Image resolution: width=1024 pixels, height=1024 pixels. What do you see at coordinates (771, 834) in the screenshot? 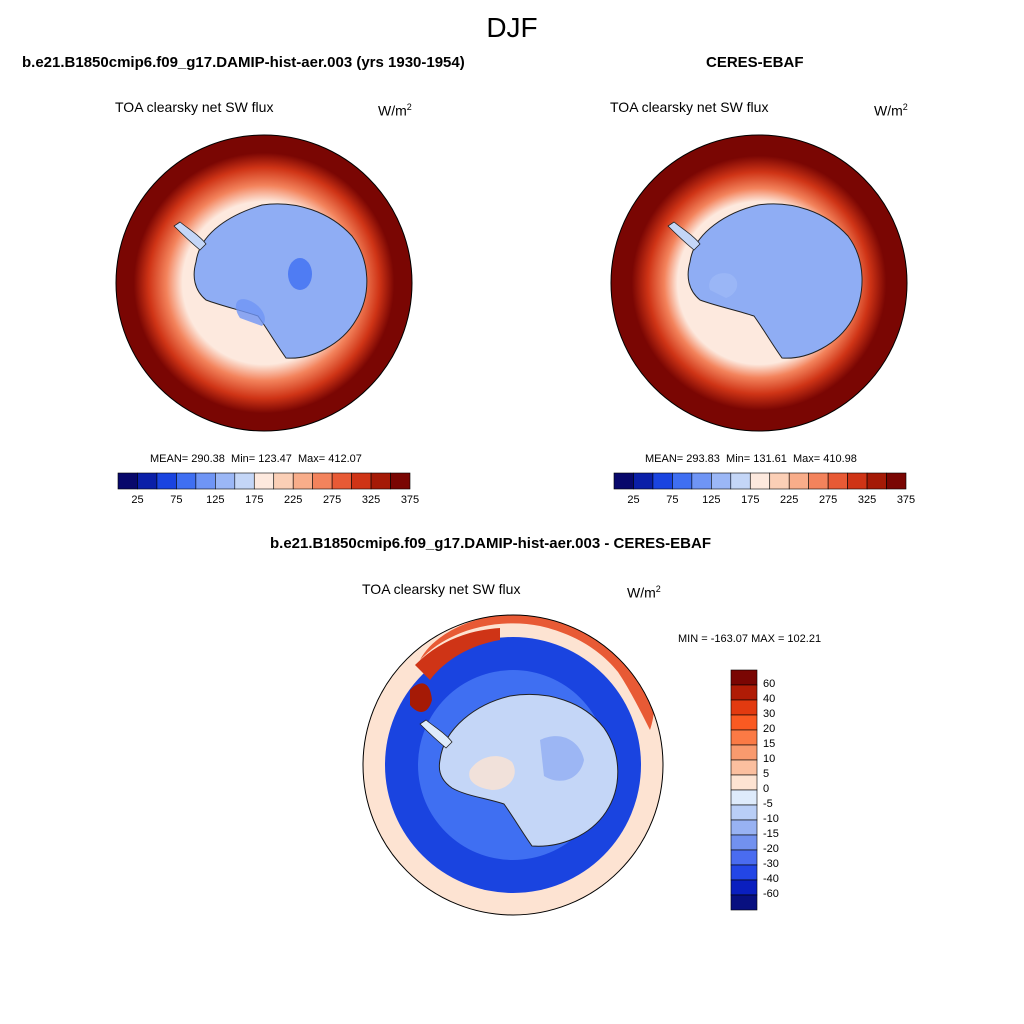
I see `diff-colorbar-tick-label: -15` at bounding box center [771, 834].